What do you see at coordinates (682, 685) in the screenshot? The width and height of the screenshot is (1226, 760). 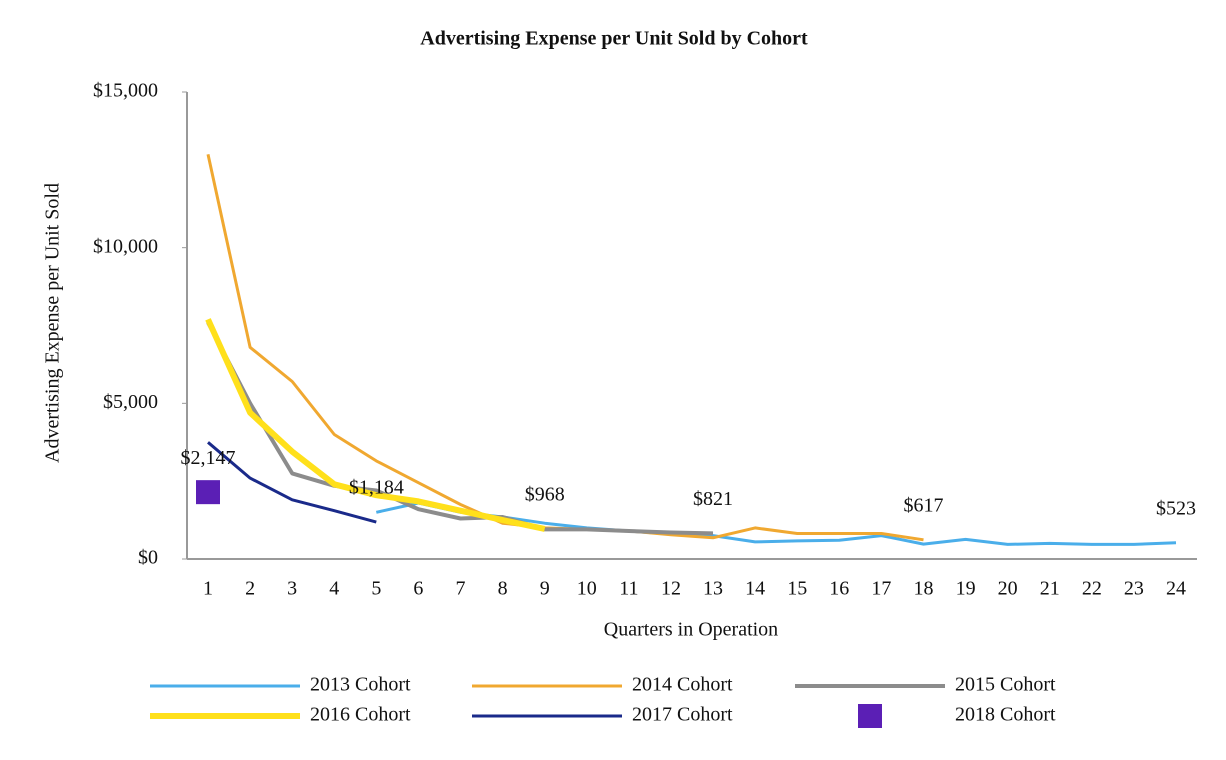 I see `legend-label: 2014 Cohort` at bounding box center [682, 685].